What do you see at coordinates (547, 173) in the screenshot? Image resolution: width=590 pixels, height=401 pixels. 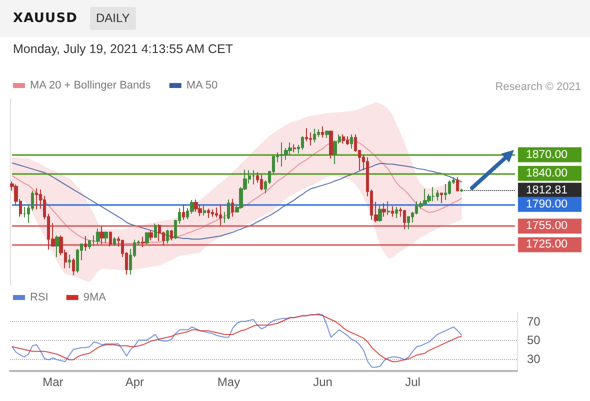 I see `ref-line-label: 1840.00` at bounding box center [547, 173].